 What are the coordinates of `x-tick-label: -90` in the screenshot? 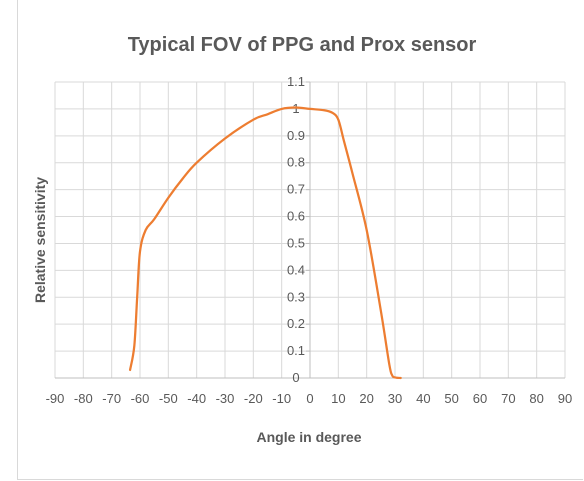 It's located at (55, 398).